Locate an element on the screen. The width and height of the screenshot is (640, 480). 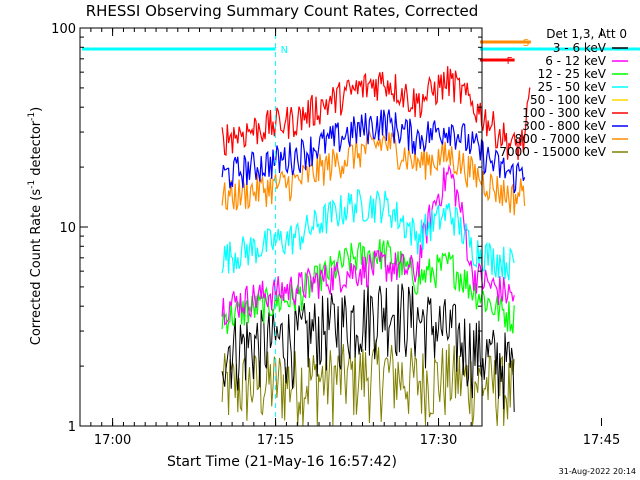
x-tick-label: 17:15 is located at coordinates (275, 440).